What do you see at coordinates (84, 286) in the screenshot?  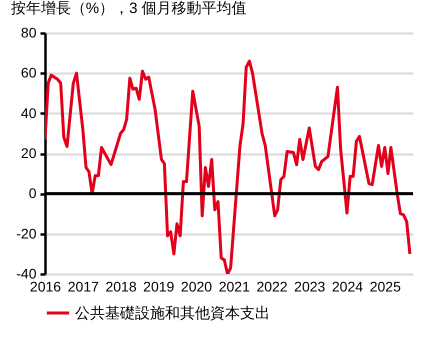 I see `x-tick-label: 2017` at bounding box center [84, 286].